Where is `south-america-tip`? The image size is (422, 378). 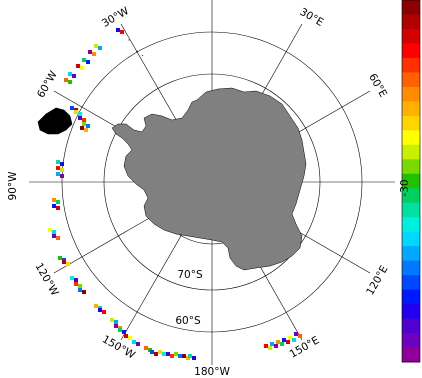
south-america-tip is located at coordinates (55, 121).